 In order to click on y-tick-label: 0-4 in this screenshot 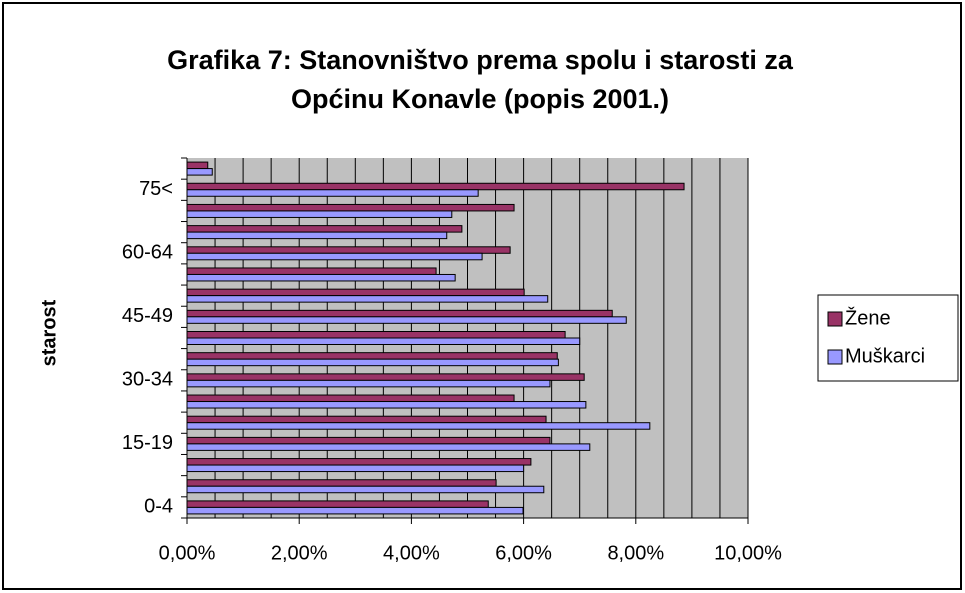, I will do `click(158, 507)`.